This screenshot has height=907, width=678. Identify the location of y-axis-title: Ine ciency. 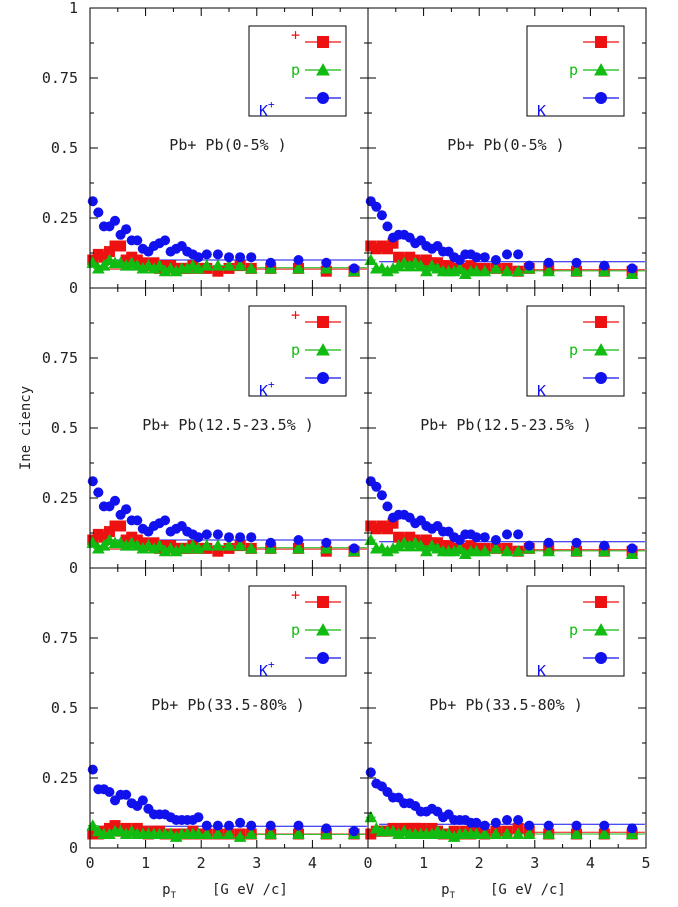
(26, 428).